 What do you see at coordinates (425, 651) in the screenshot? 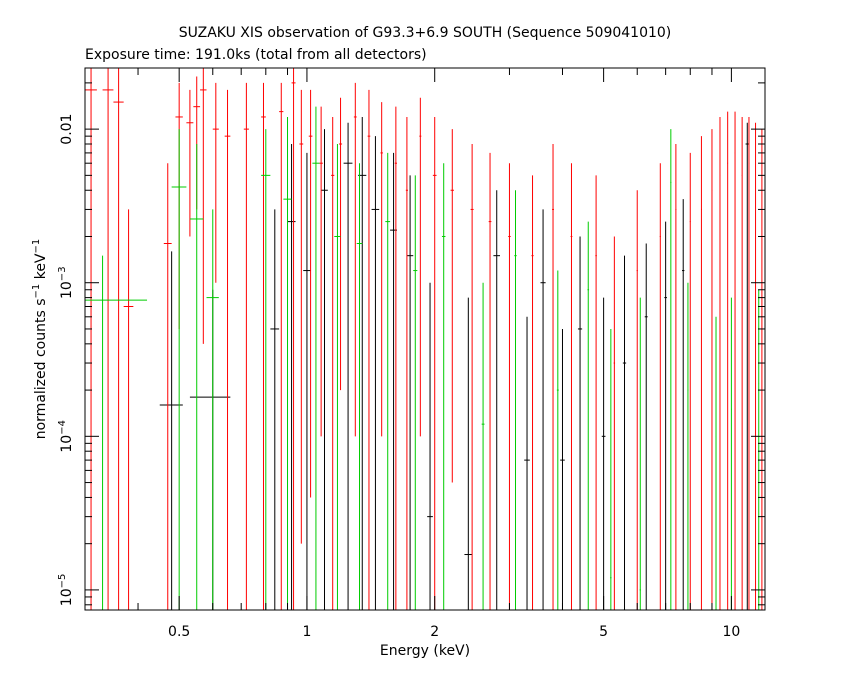
I see `x-axis-label: Energy (keV)` at bounding box center [425, 651].